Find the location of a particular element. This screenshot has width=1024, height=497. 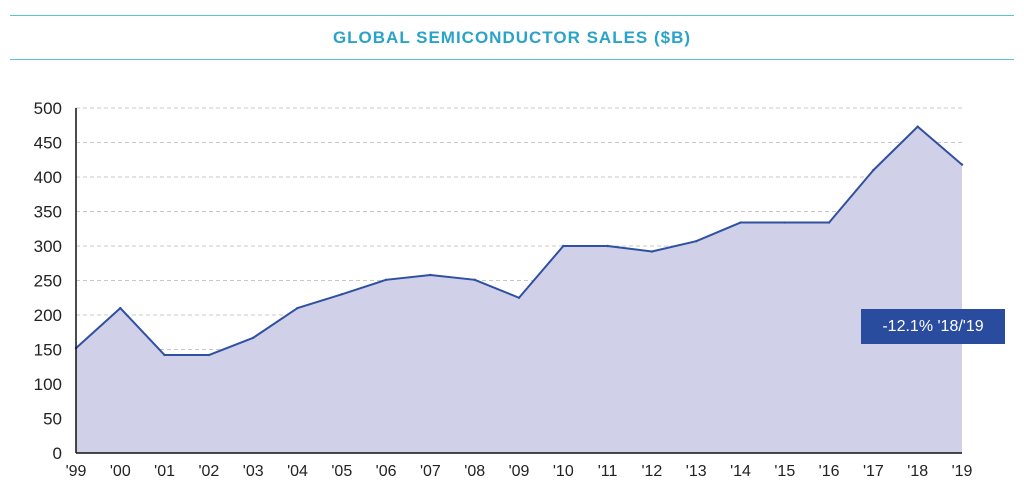

y-tick-label-450: 450 is located at coordinates (48, 143).